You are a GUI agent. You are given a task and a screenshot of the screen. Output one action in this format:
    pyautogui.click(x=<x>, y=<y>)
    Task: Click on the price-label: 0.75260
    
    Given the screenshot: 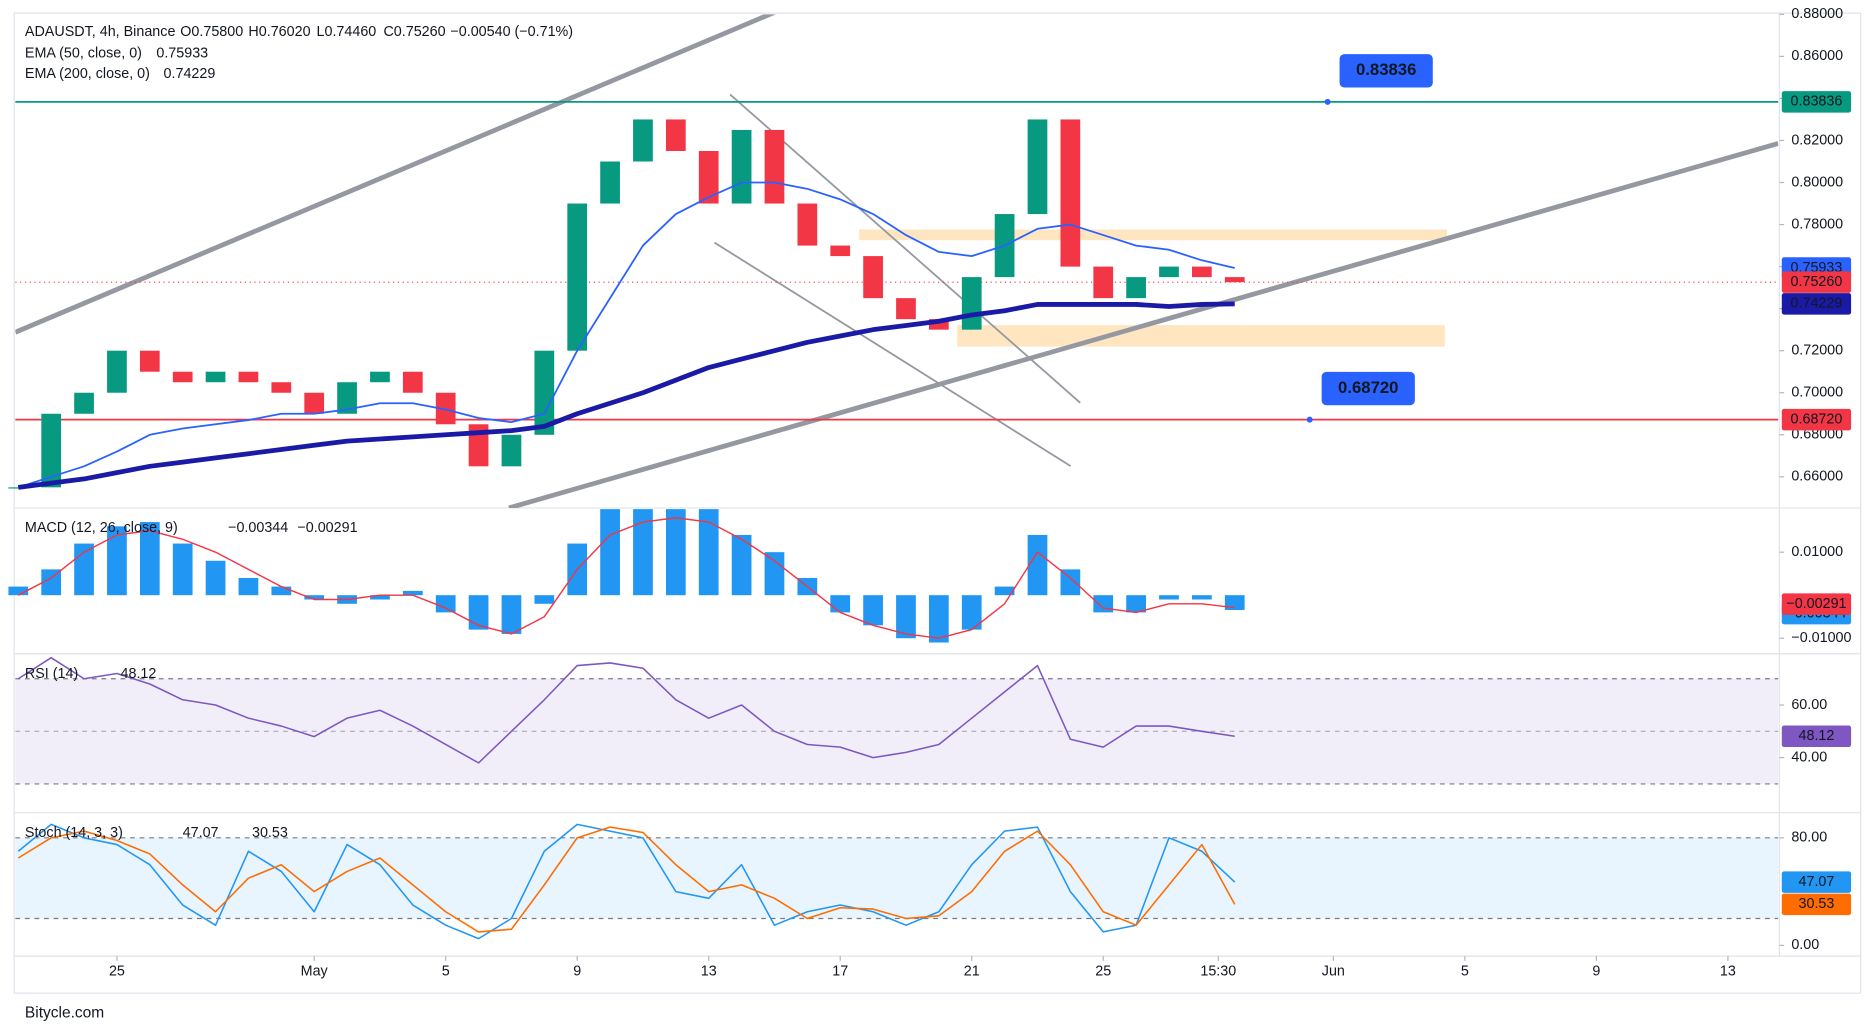 What is the action you would take?
    pyautogui.click(x=1817, y=282)
    